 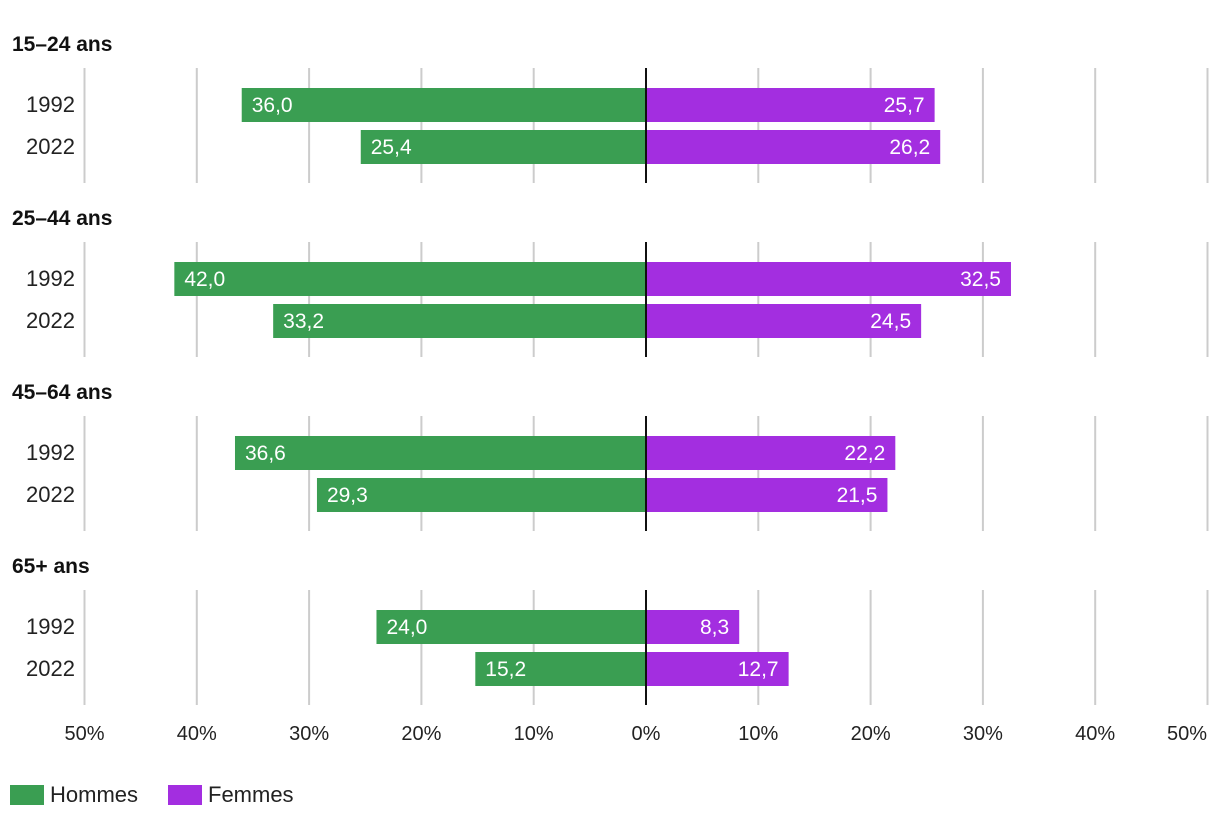 I want to click on bar-label-hommes: 42,0, so click(x=204, y=279).